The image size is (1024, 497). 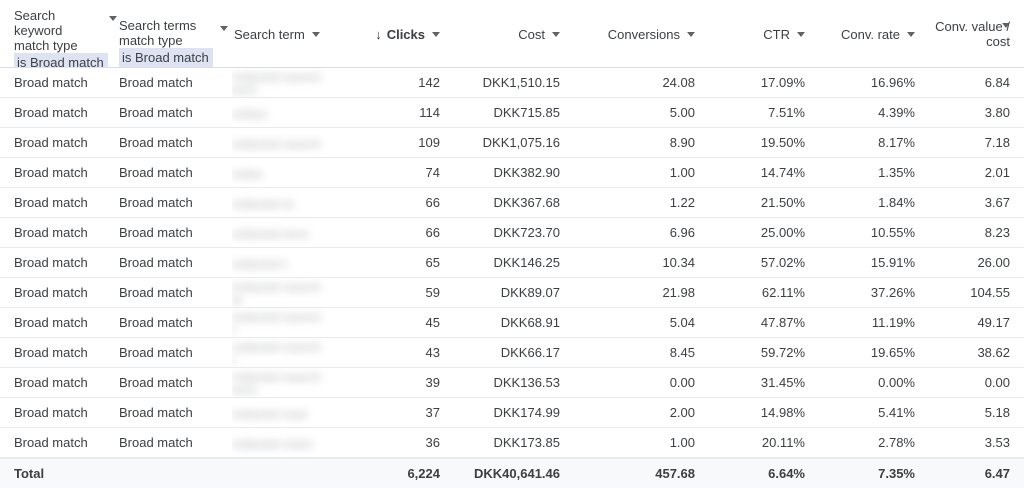 What do you see at coordinates (682, 352) in the screenshot?
I see `cell-conversions: 8.45` at bounding box center [682, 352].